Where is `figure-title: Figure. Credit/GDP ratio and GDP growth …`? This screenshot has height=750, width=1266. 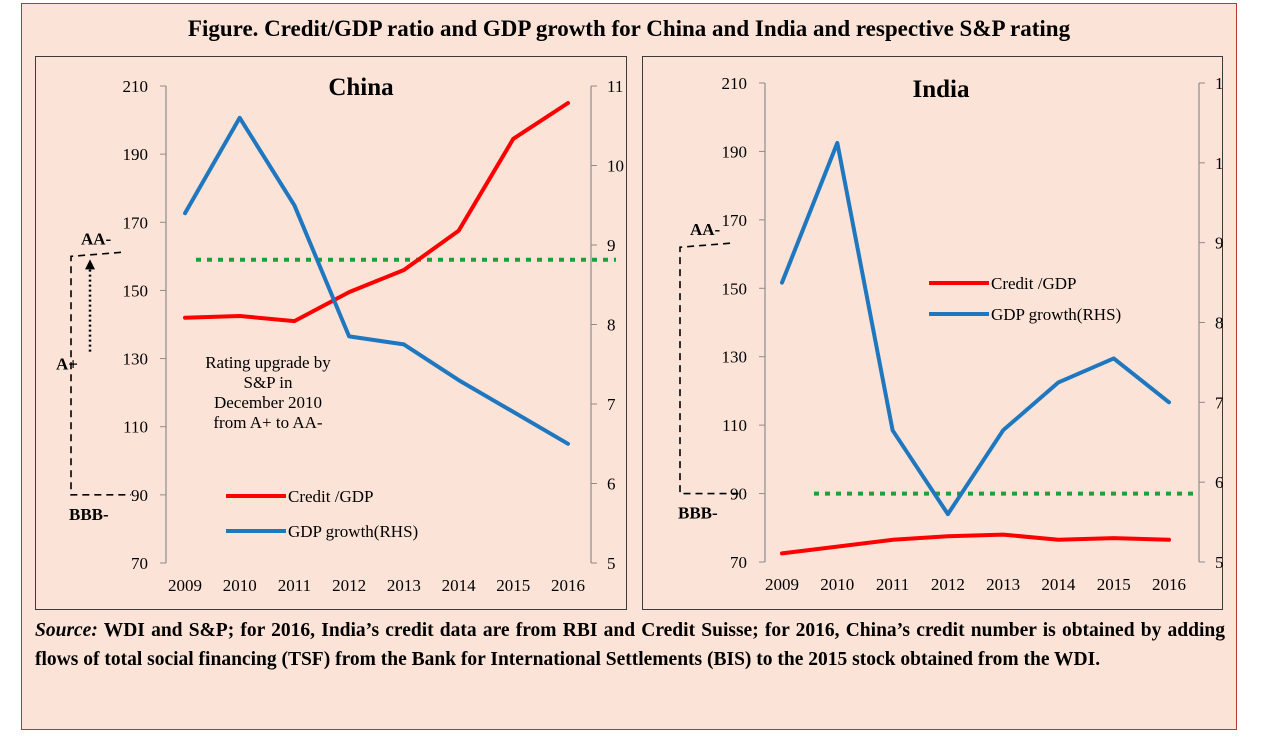
figure-title: Figure. Credit/GDP ratio and GDP growth … is located at coordinates (629, 28).